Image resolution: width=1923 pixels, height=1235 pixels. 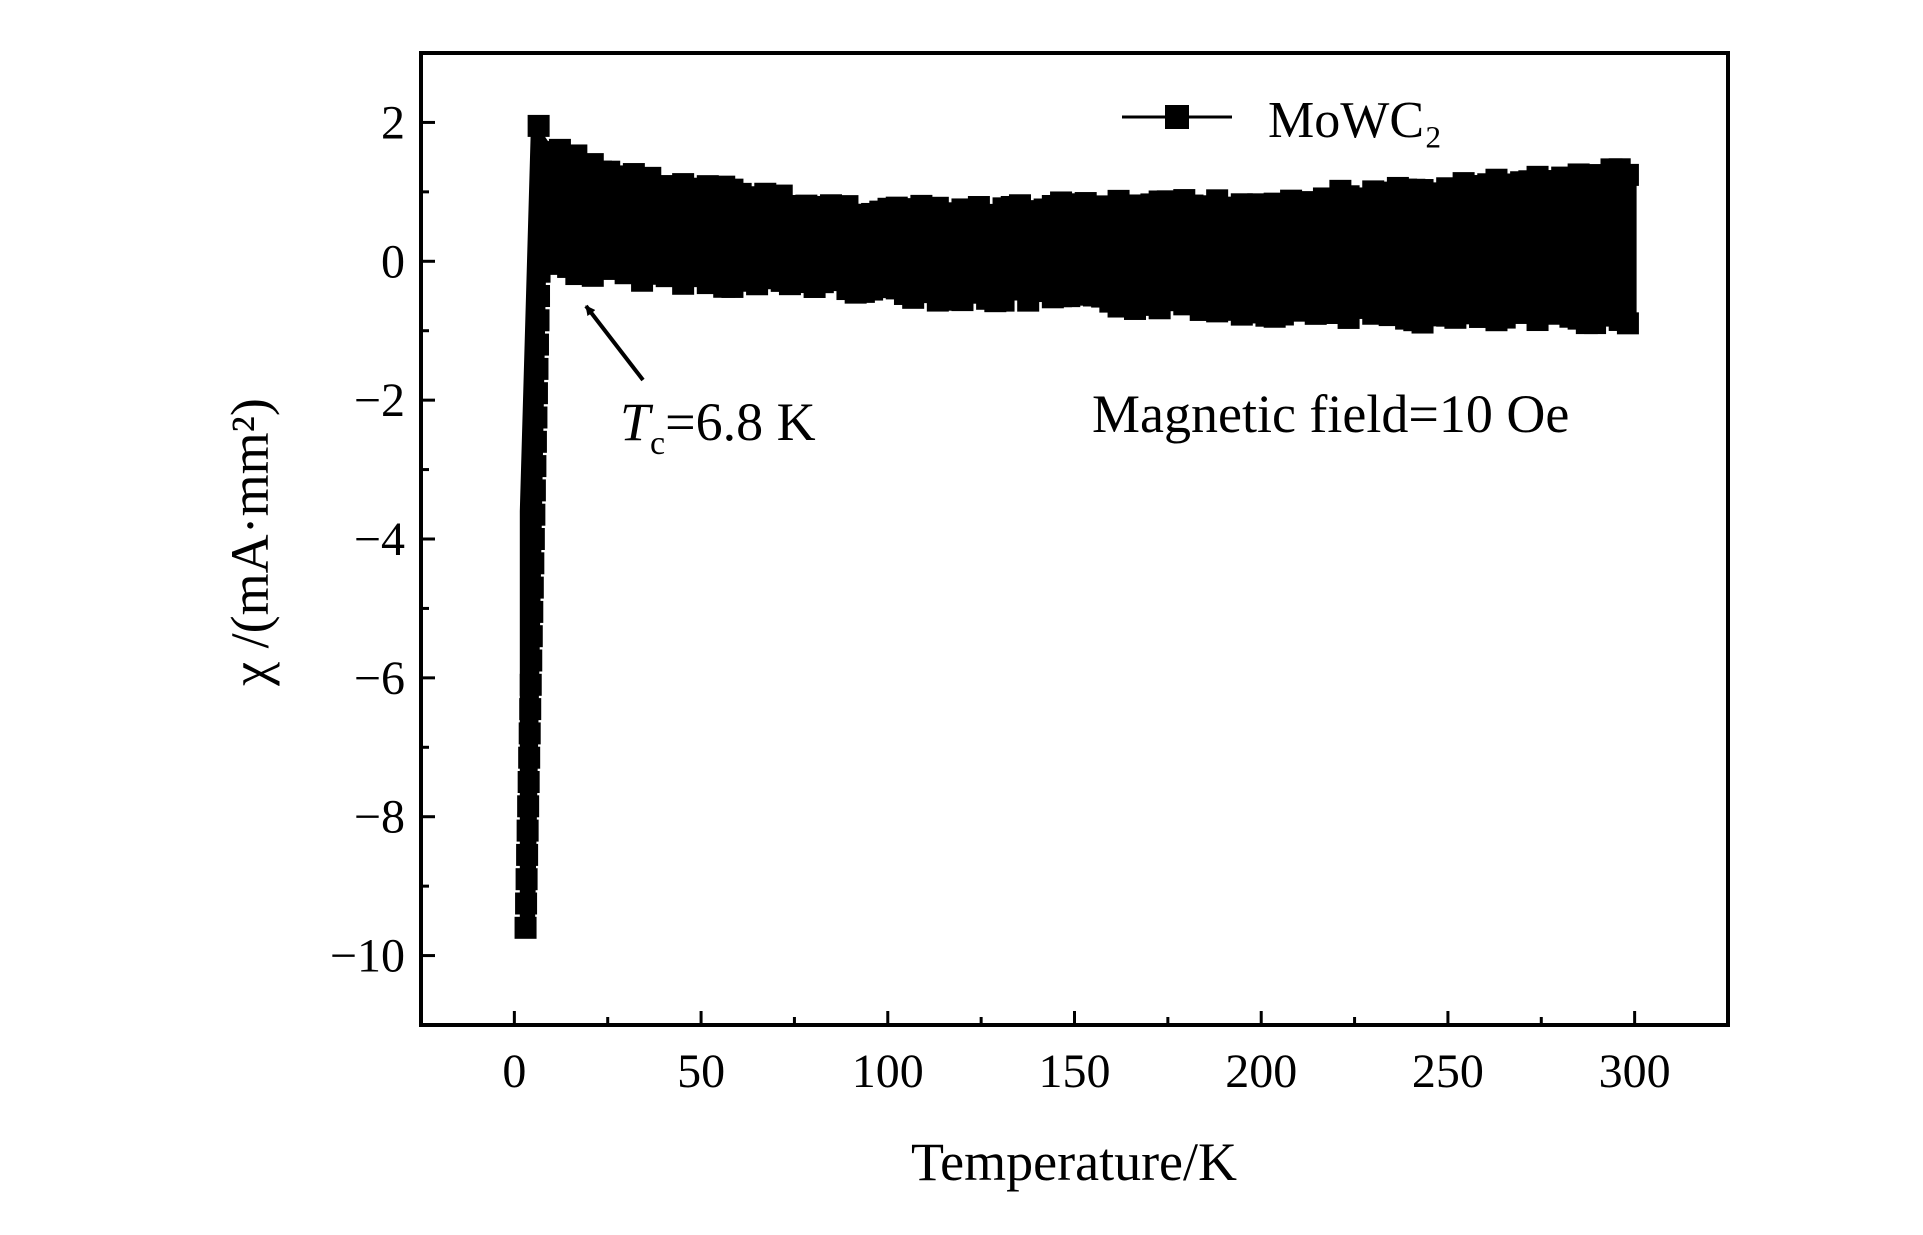 I want to click on legend-label: MoWC₂, so click(x=1355, y=120).